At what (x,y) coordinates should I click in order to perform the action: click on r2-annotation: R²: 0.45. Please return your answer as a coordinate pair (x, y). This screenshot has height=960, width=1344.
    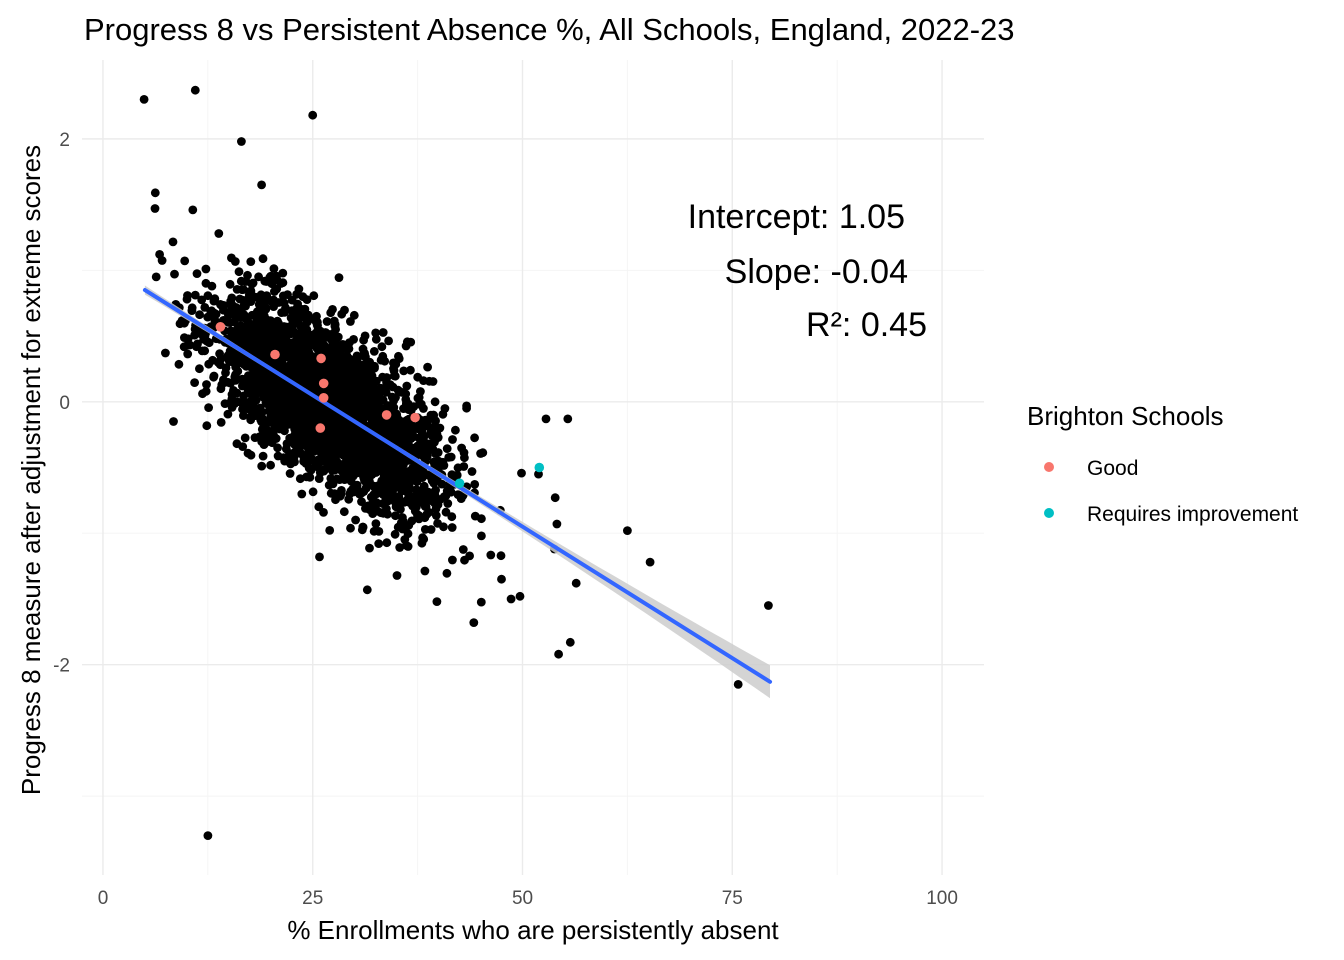
    Looking at the image, I should click on (866, 325).